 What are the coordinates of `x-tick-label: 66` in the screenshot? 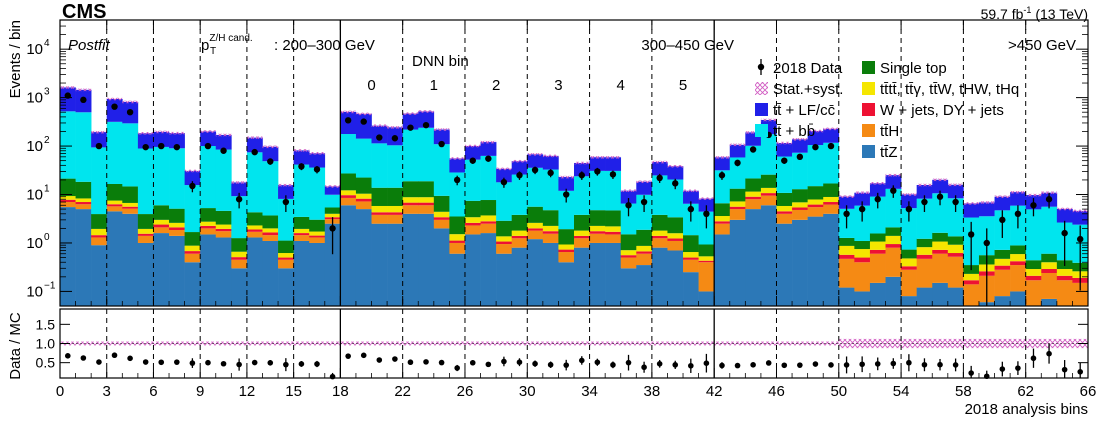 It's located at (1088, 391).